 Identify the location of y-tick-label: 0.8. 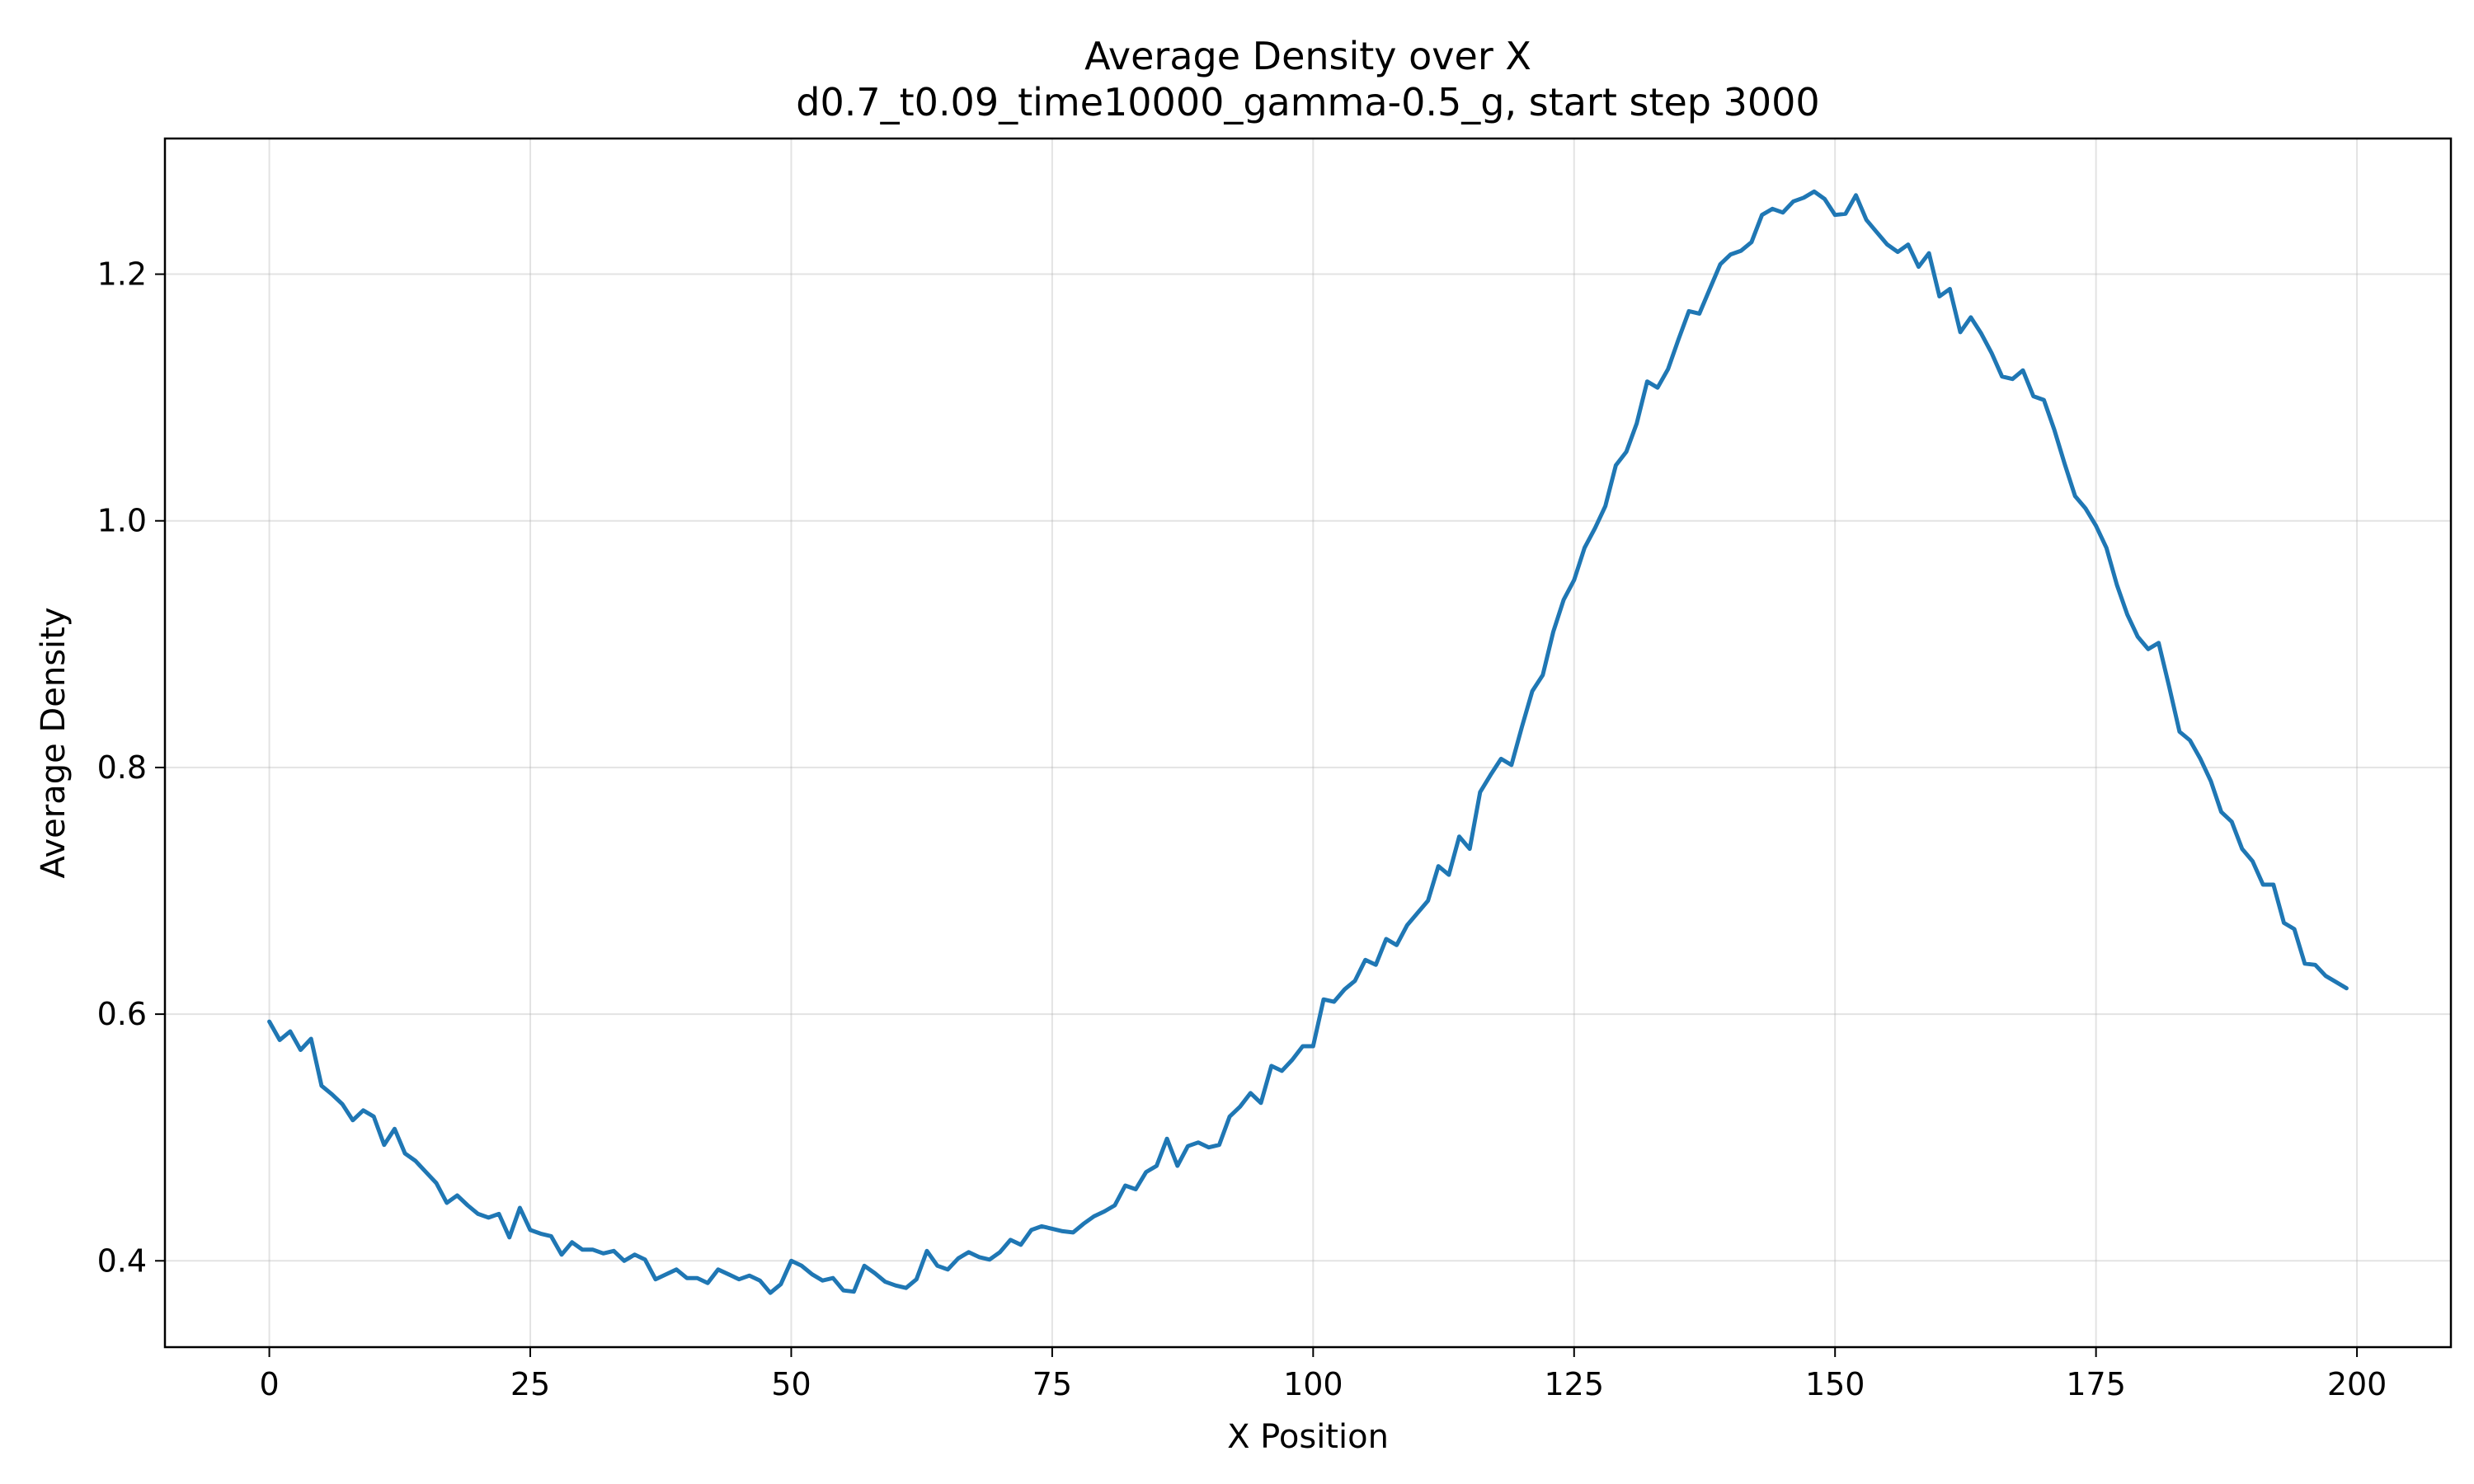
(122, 767).